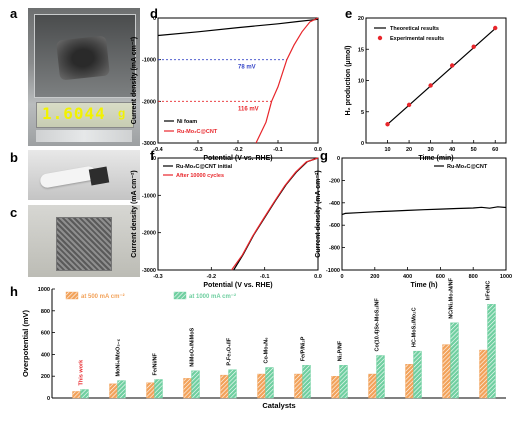 The height and width of the screenshot is (435, 517). I want to click on x-tick-label-f: -0.1, so click(264, 277).